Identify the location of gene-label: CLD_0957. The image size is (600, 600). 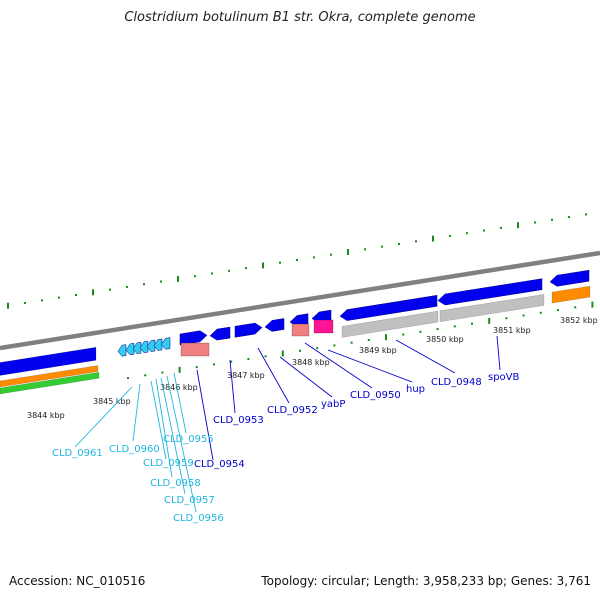
(189, 500).